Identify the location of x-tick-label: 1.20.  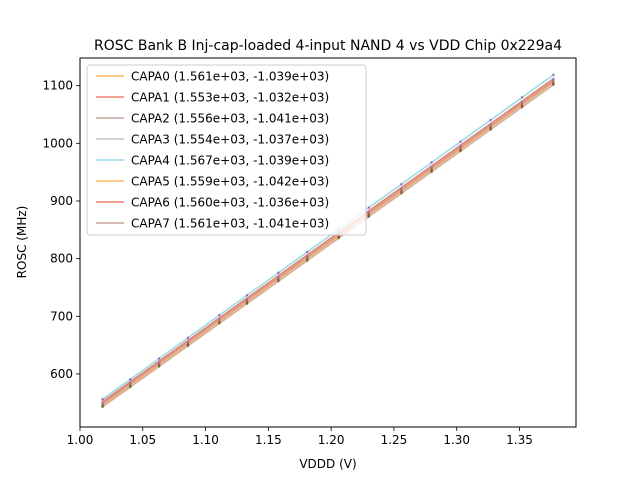
(331, 440).